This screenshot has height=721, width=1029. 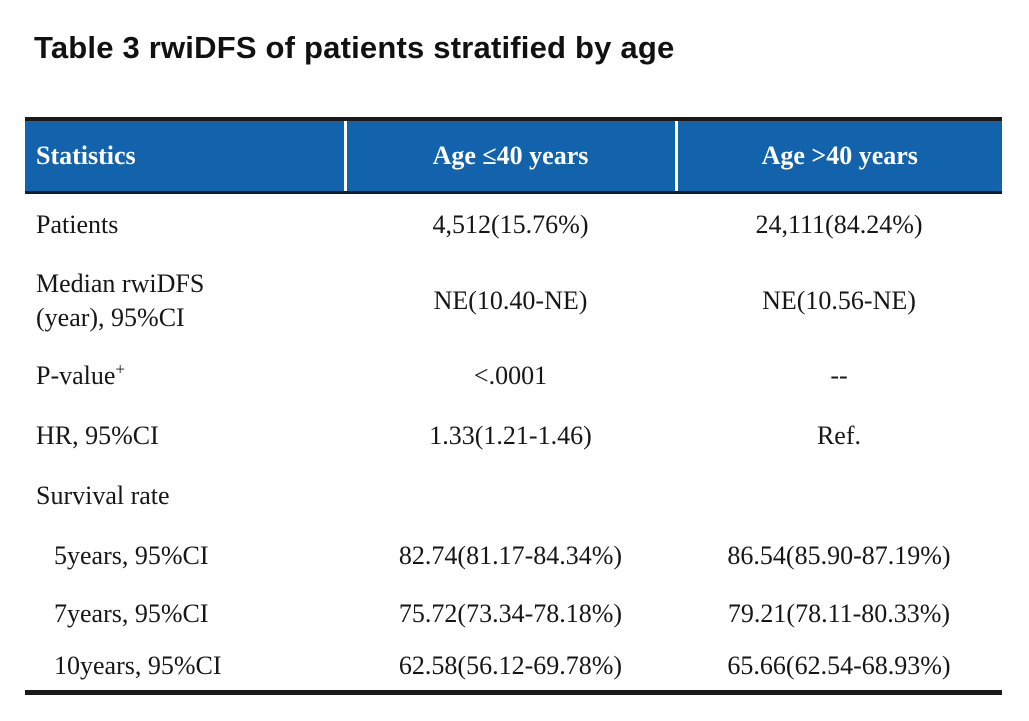 I want to click on p-value-footnote-mark: +, so click(x=120, y=369).